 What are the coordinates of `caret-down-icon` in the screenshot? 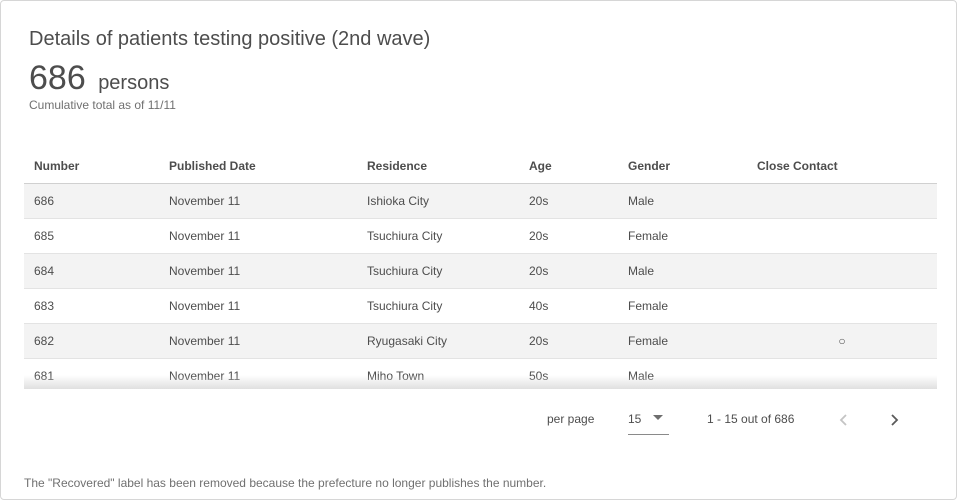 It's located at (658, 417).